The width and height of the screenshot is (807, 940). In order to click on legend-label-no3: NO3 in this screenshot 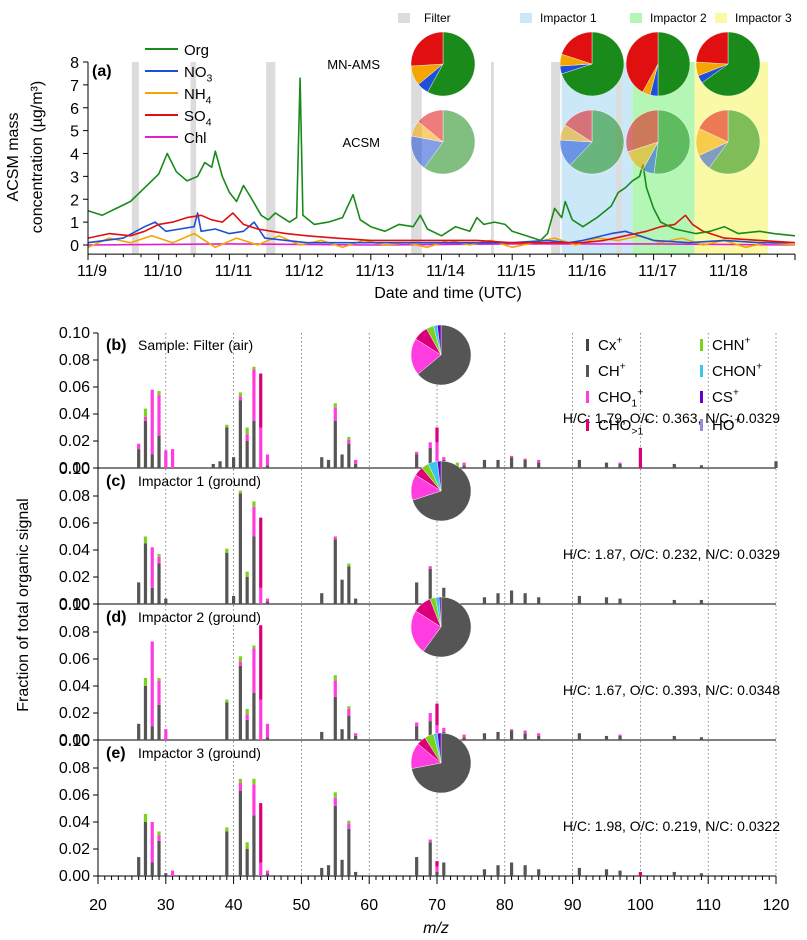, I will do `click(198, 74)`.